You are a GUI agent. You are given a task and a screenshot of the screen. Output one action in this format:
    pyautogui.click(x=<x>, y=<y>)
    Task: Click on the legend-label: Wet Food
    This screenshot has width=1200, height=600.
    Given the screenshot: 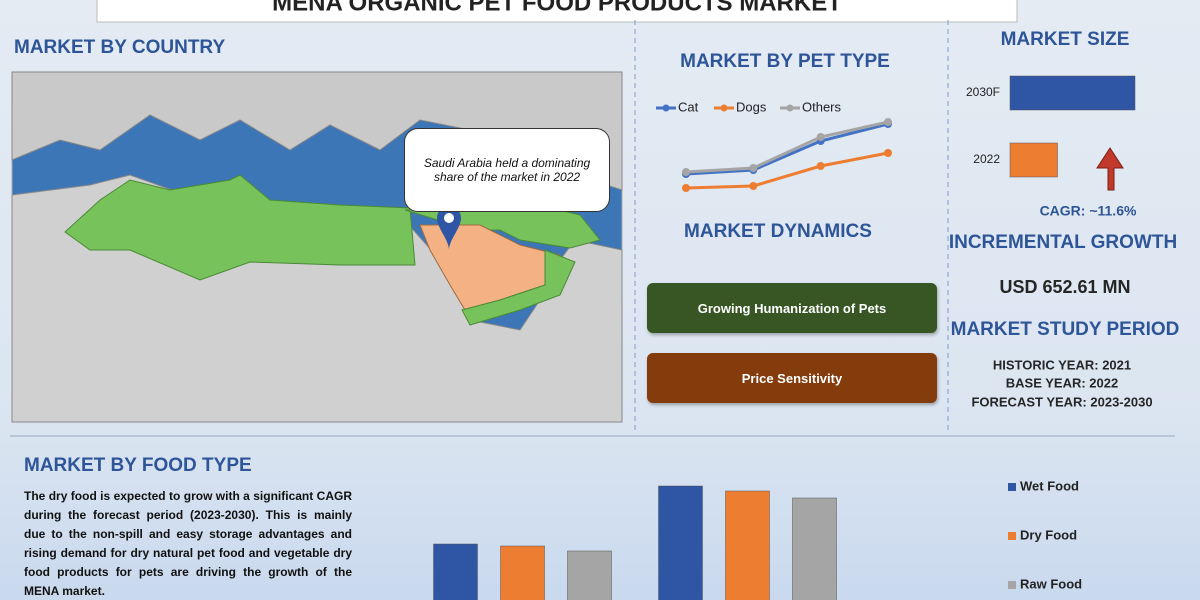 What is the action you would take?
    pyautogui.click(x=1049, y=485)
    